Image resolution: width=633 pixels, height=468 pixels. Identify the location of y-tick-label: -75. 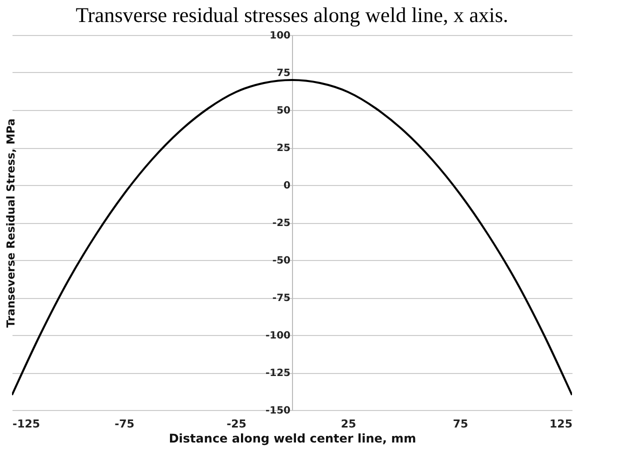
(281, 298).